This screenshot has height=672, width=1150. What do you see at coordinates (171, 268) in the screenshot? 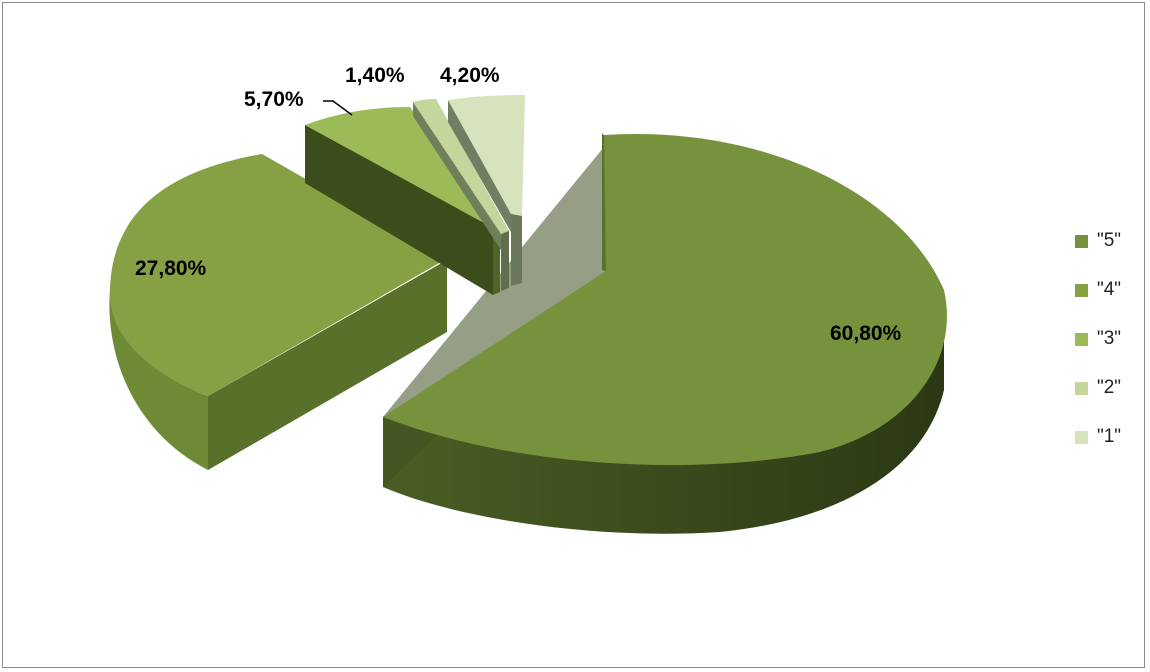
I see `slice-label-4: 27,80%` at bounding box center [171, 268].